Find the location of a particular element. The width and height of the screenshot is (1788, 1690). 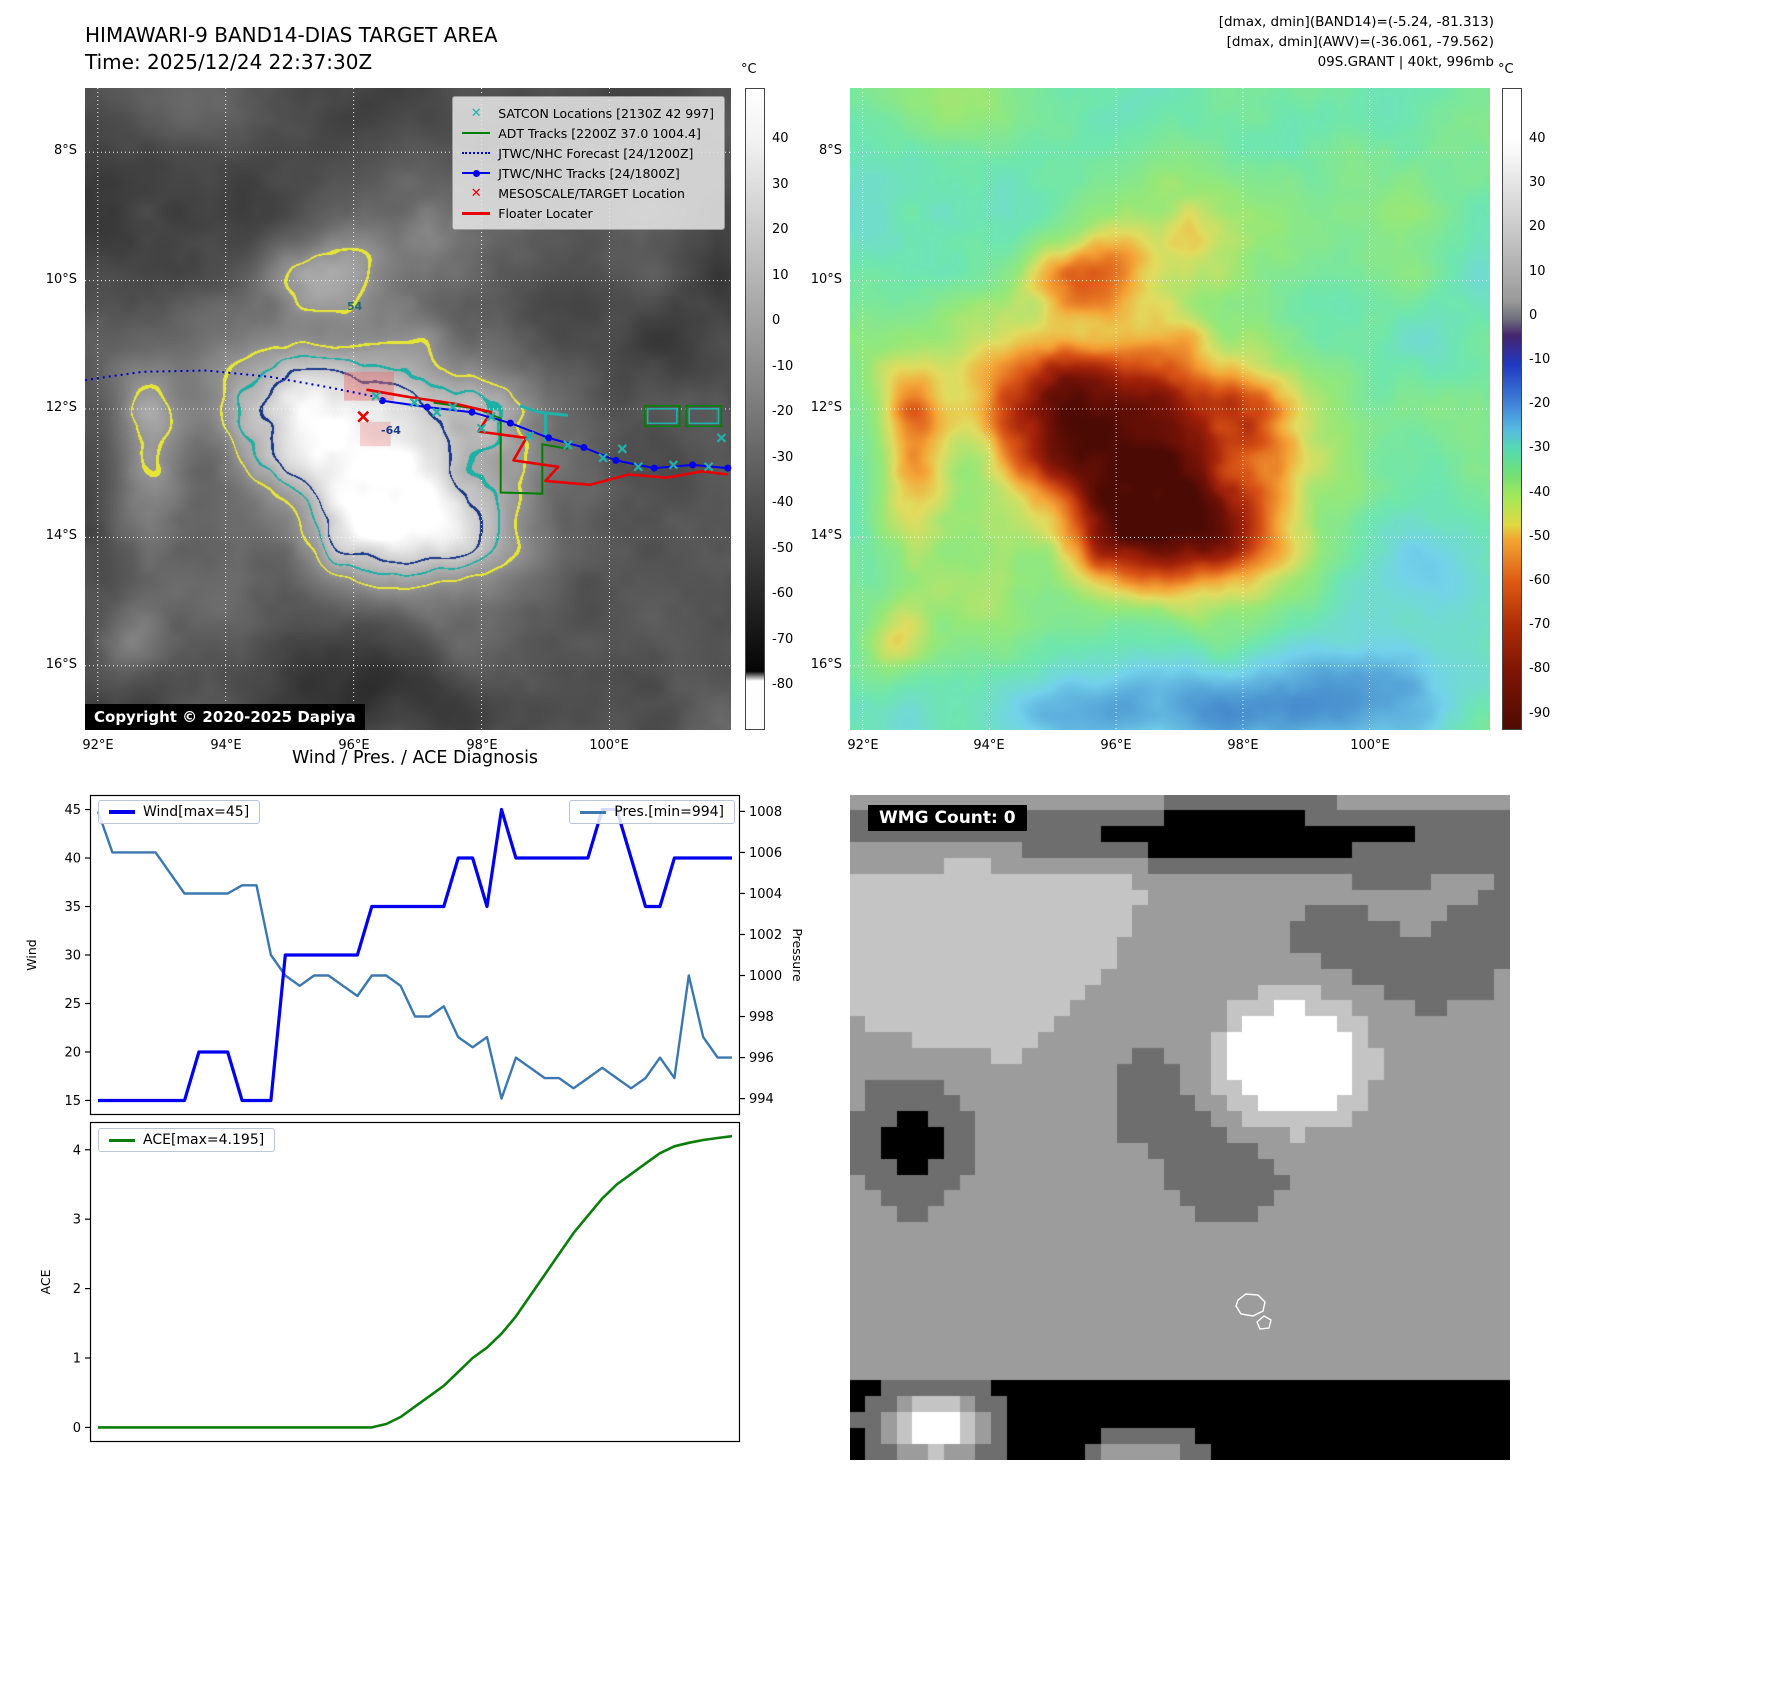

contour-label-minus64: -64 is located at coordinates (391, 430).